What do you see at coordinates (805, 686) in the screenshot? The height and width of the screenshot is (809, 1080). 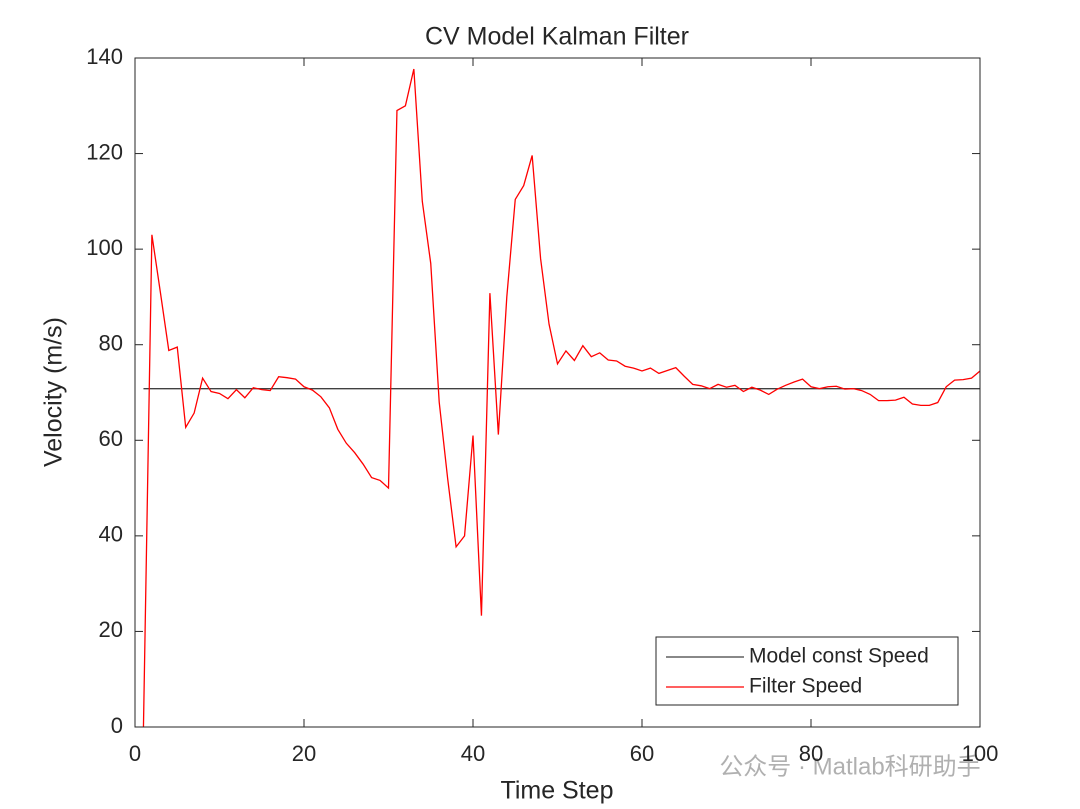 I see `legend-label: Filter Speed` at bounding box center [805, 686].